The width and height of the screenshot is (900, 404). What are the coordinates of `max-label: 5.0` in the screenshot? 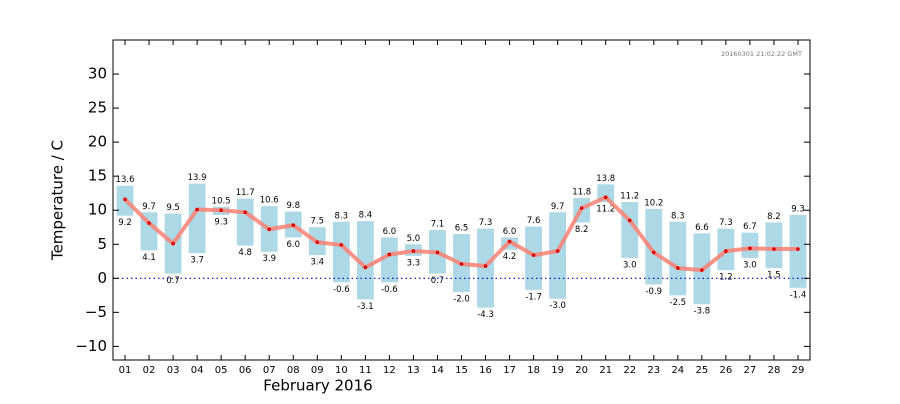 It's located at (414, 239).